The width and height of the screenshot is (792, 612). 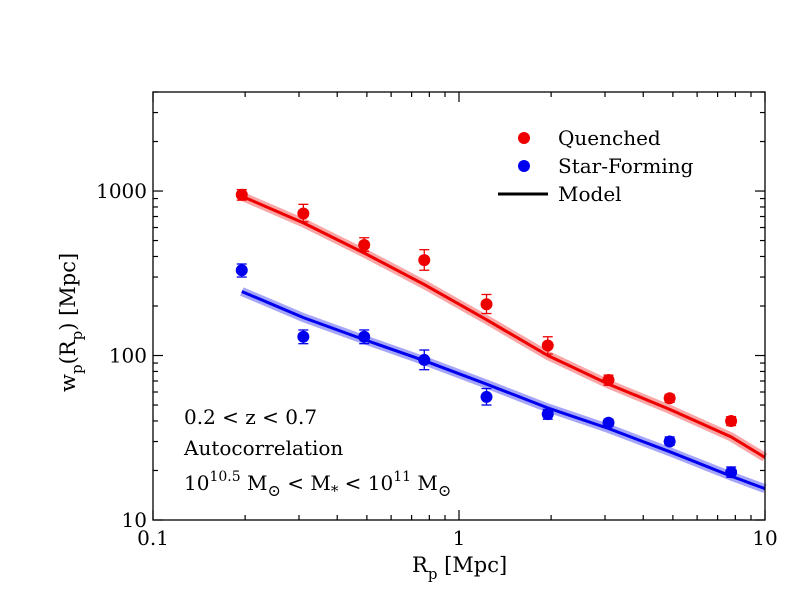 What do you see at coordinates (134, 520) in the screenshot?
I see `y-tick-label: 10` at bounding box center [134, 520].